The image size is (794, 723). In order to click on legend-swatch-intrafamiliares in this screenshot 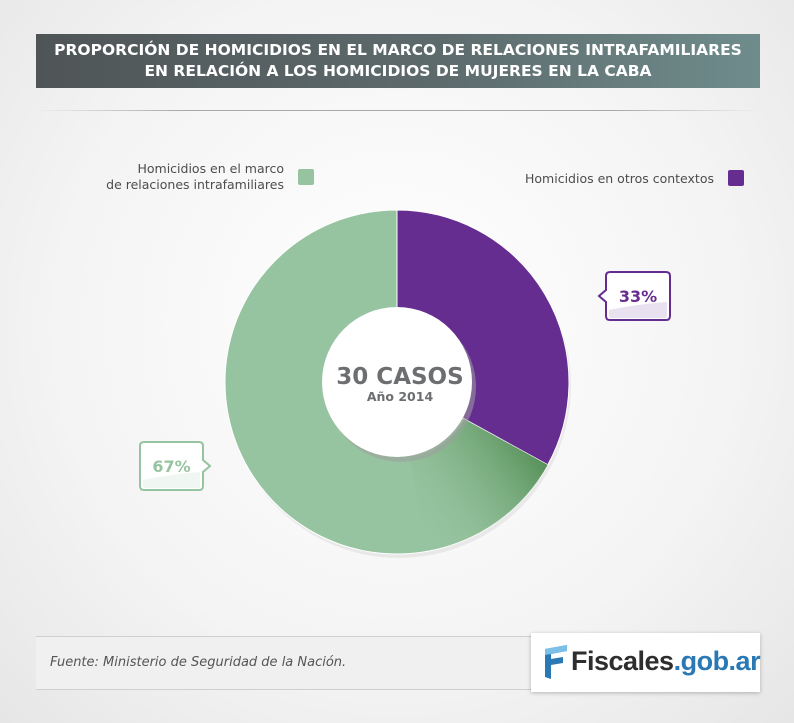, I will do `click(306, 177)`.